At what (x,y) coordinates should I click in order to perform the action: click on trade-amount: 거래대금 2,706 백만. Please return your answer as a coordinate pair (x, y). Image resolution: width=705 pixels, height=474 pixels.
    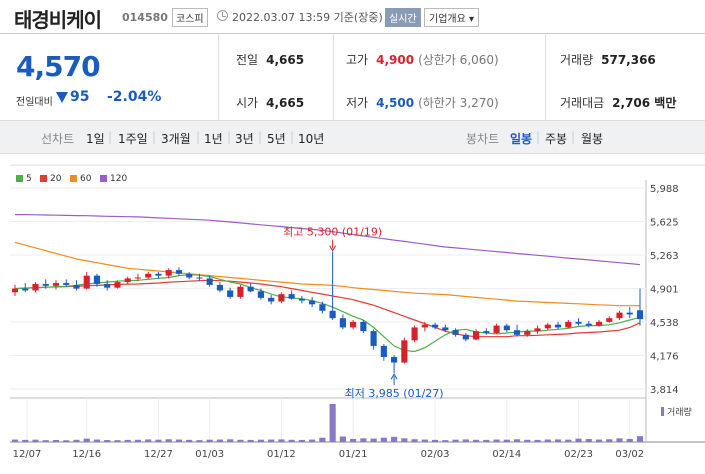
    Looking at the image, I should click on (618, 102).